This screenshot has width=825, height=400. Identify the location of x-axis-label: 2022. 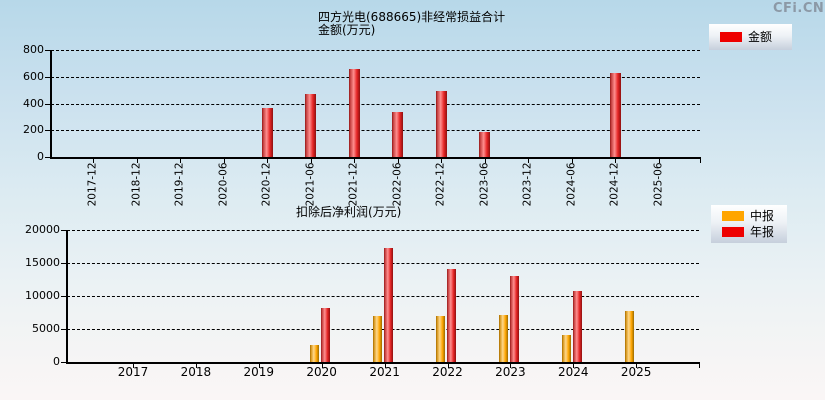
(447, 372).